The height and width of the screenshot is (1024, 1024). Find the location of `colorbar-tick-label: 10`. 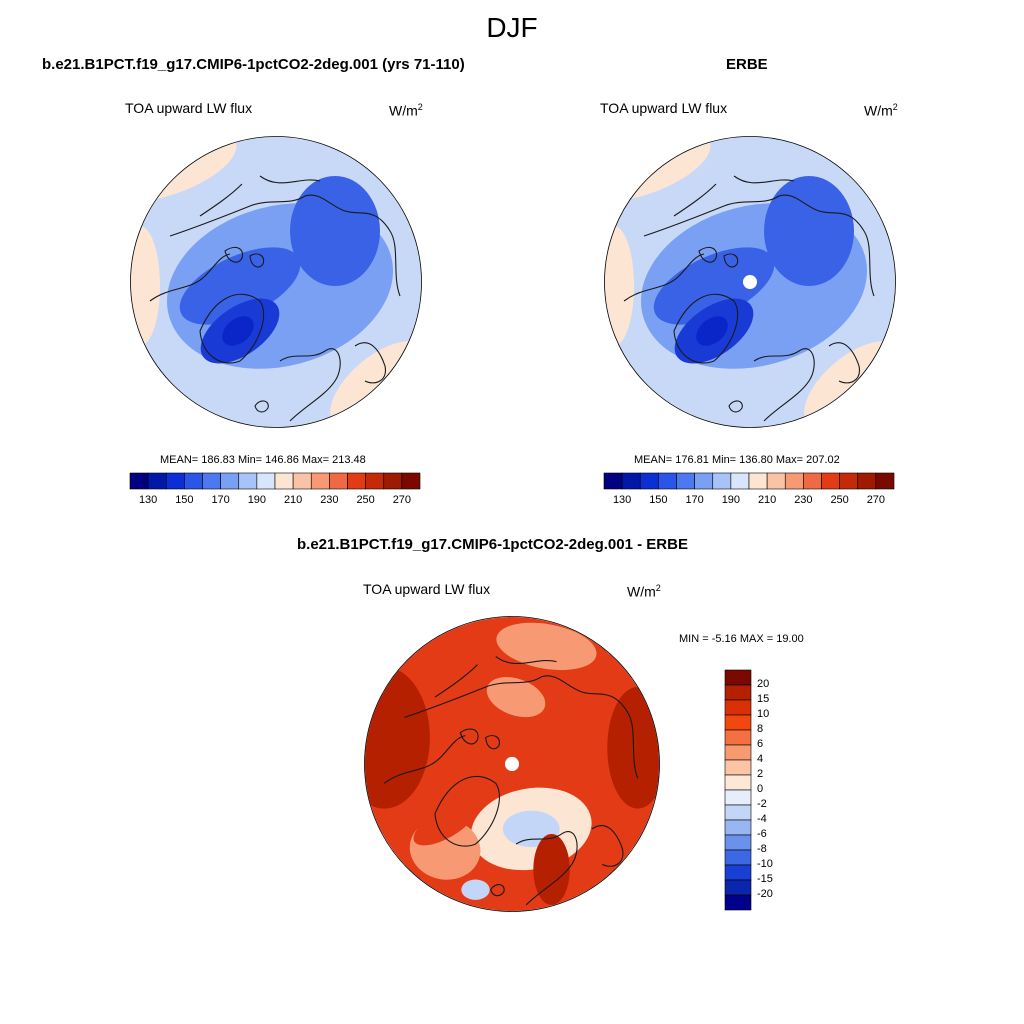

colorbar-tick-label: 10 is located at coordinates (763, 714).